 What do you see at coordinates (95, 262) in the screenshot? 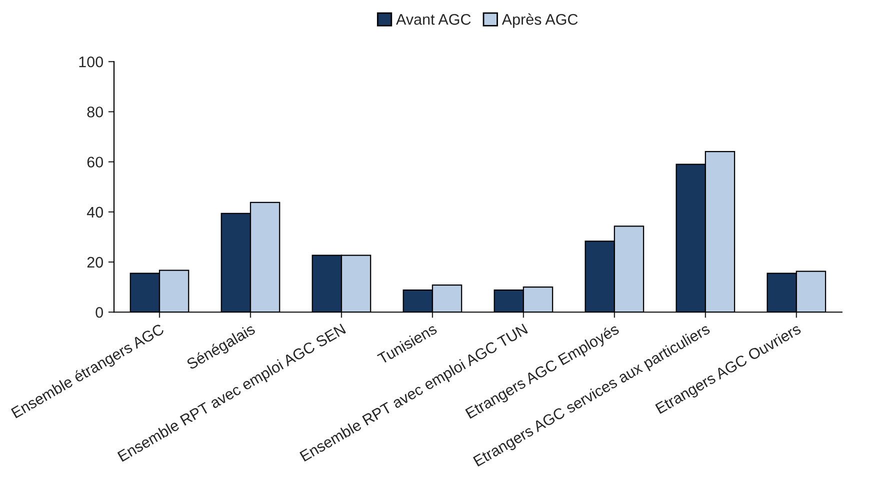
I see `y-tick-label: 20` at bounding box center [95, 262].